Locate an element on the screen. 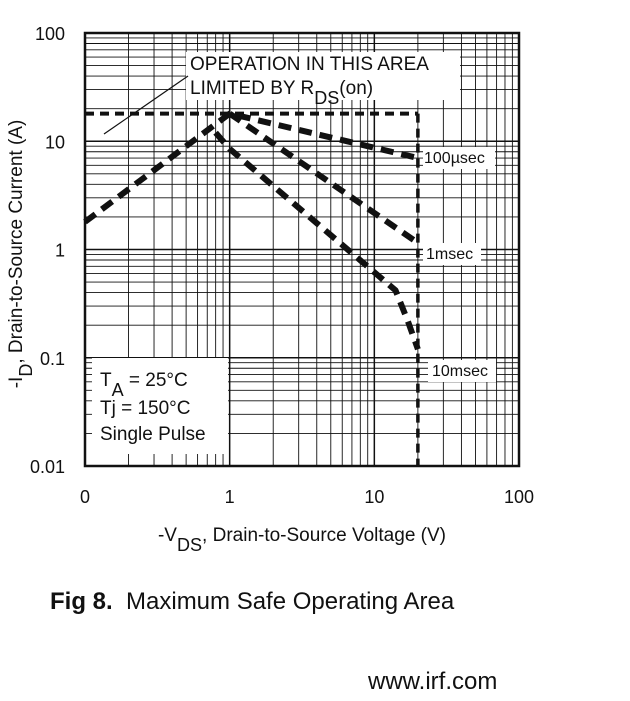 This screenshot has width=630, height=701. rds-annotation-line2: LIMITED BY RDS(on) is located at coordinates (281, 93).